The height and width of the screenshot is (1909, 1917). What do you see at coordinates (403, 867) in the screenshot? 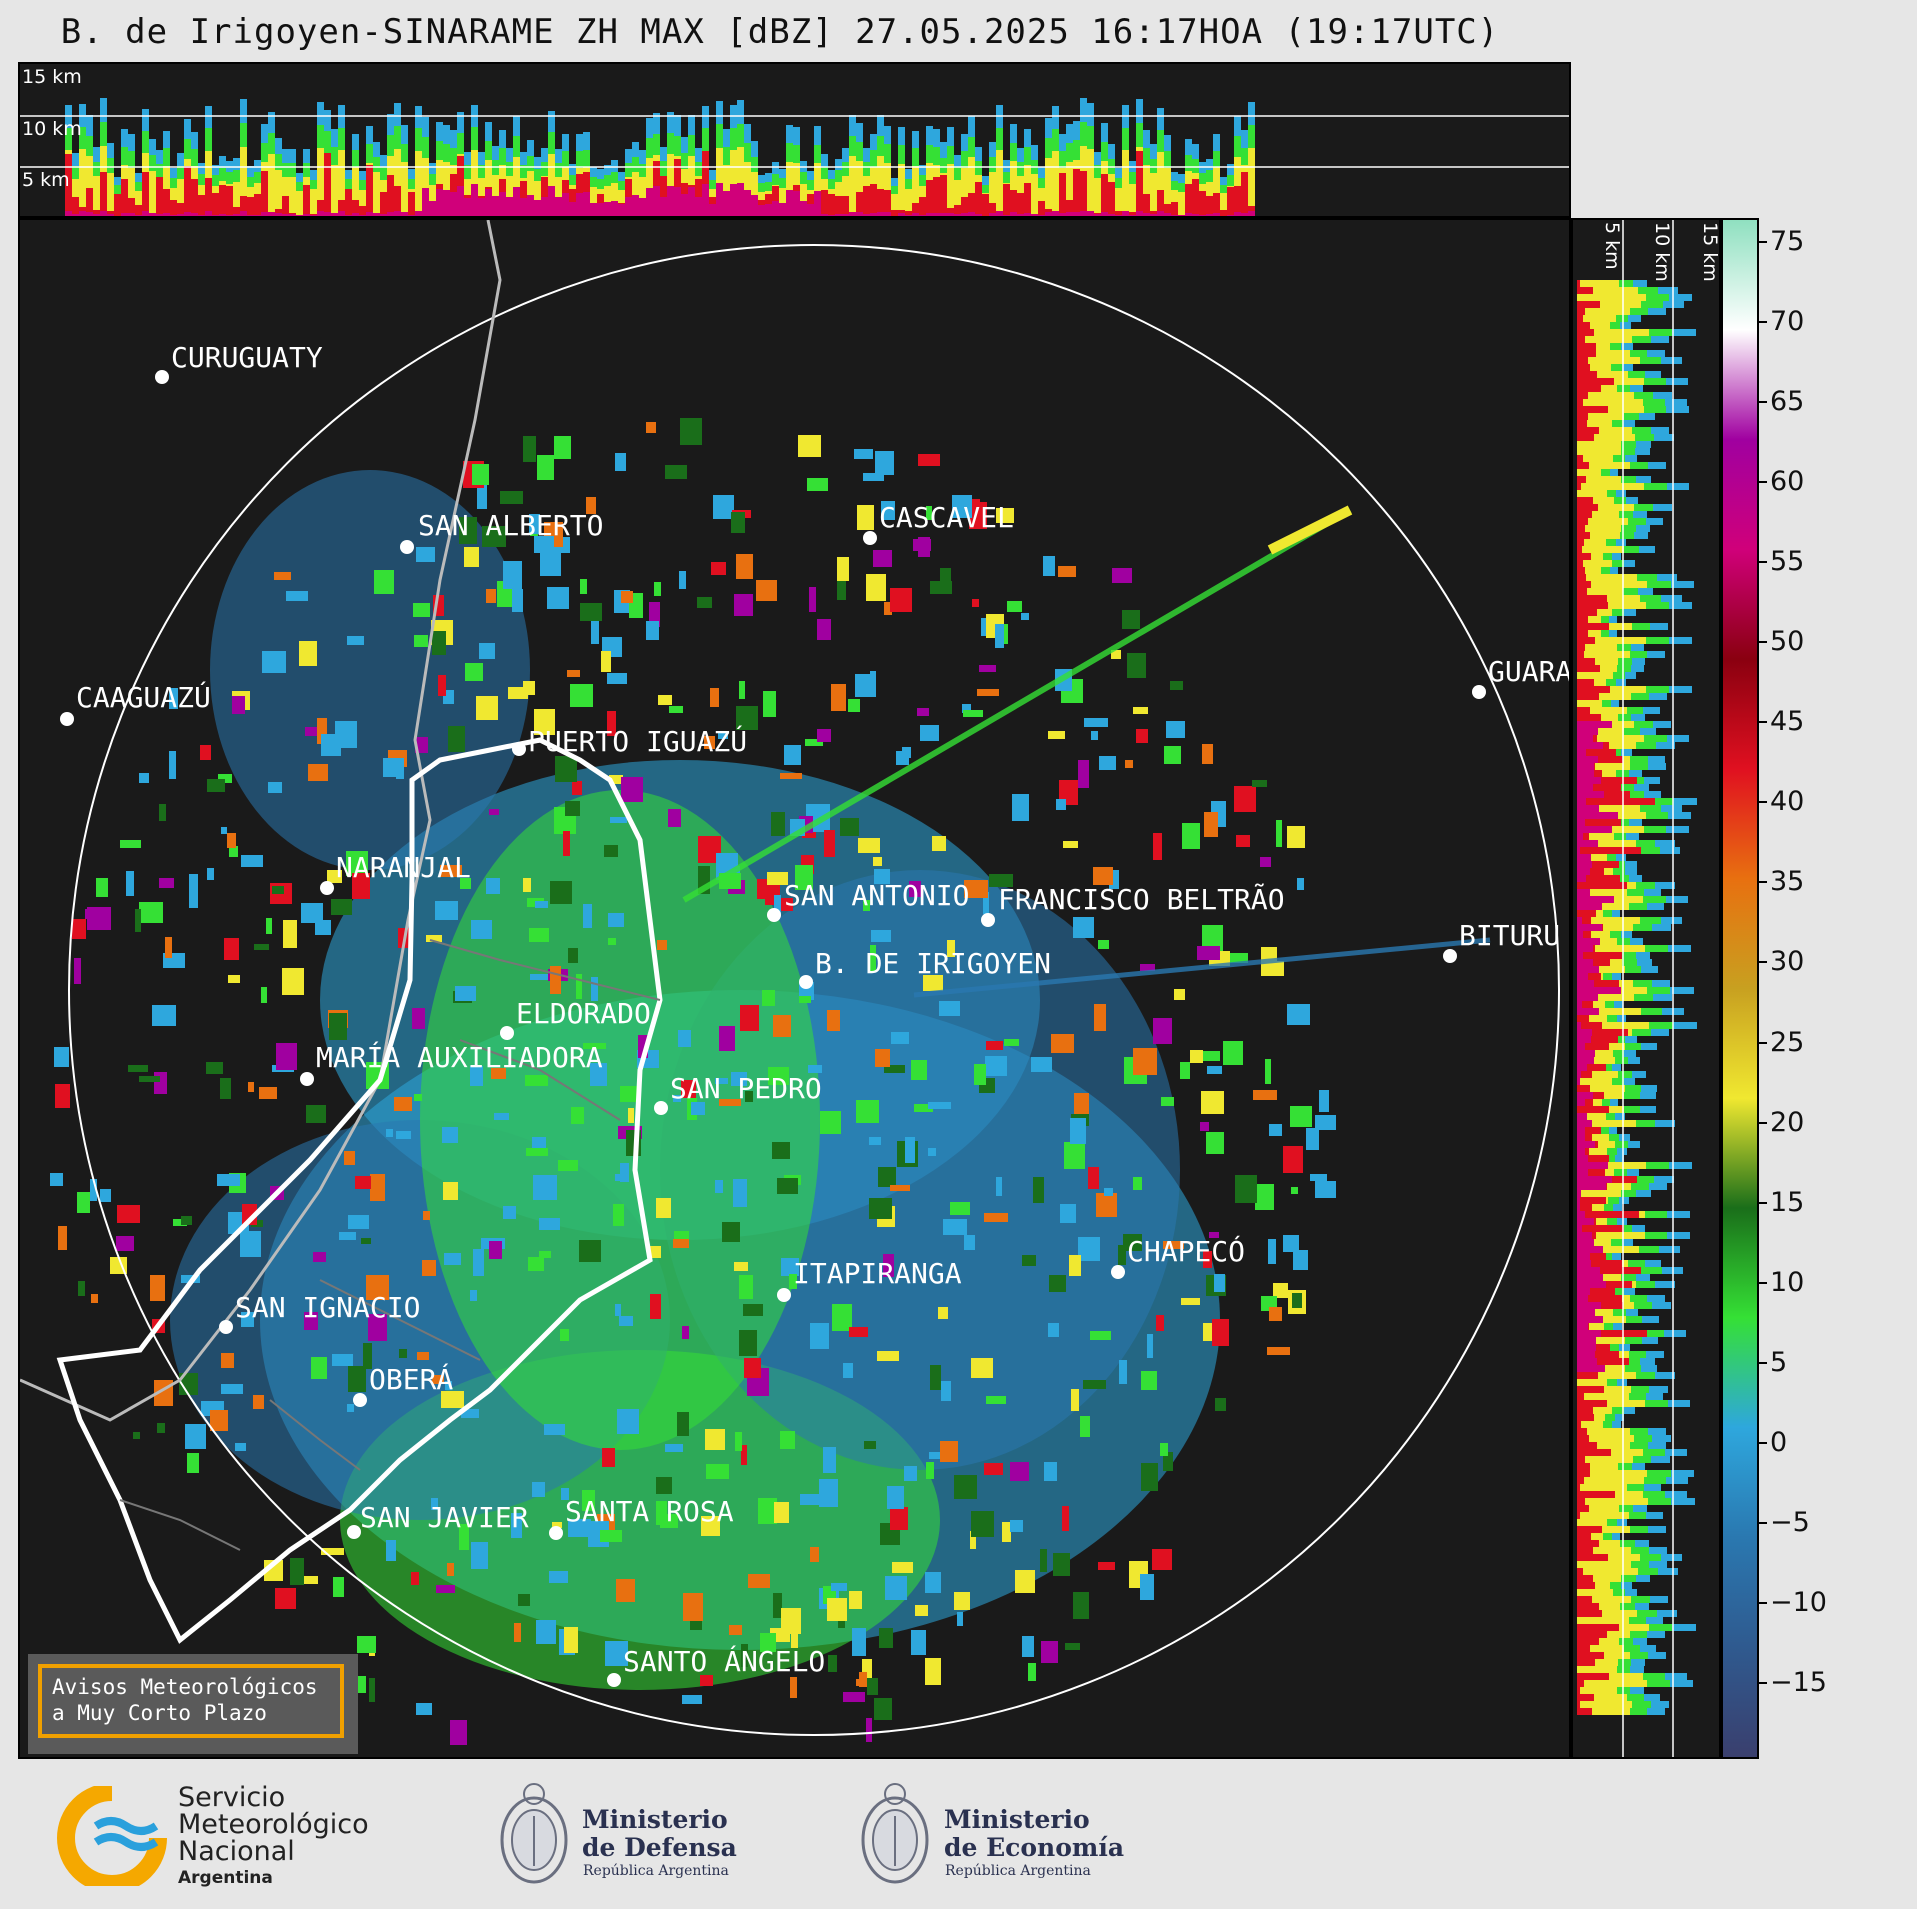
I see `city-label-naranjal: NARANJAL` at bounding box center [403, 867].